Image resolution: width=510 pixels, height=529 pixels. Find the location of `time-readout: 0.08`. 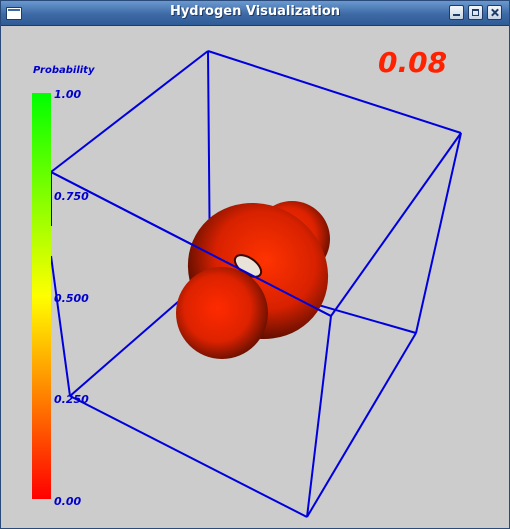

time-readout: 0.08 is located at coordinates (412, 62).